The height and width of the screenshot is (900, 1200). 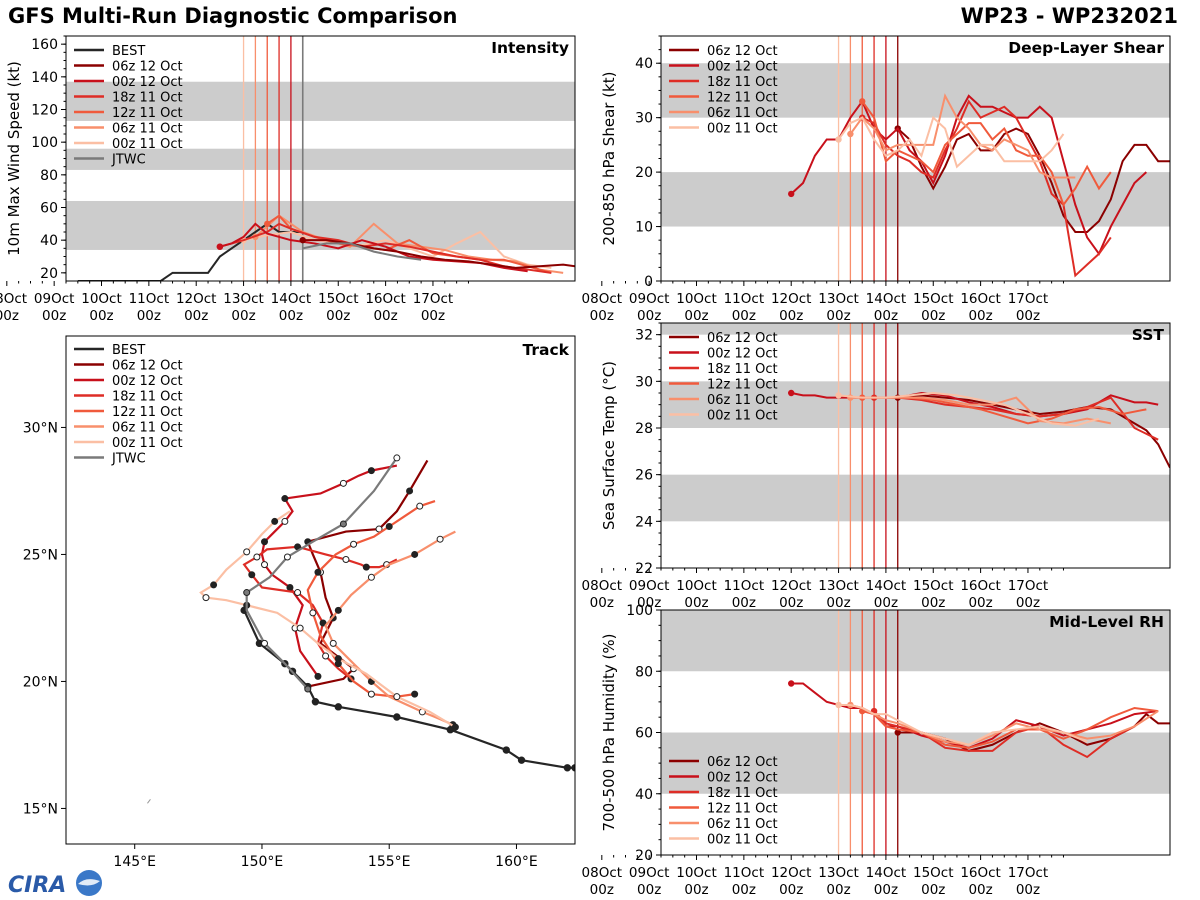 What do you see at coordinates (742, 98) in the screenshot?
I see `shear-legend-label: 12z 11 Oct` at bounding box center [742, 98].